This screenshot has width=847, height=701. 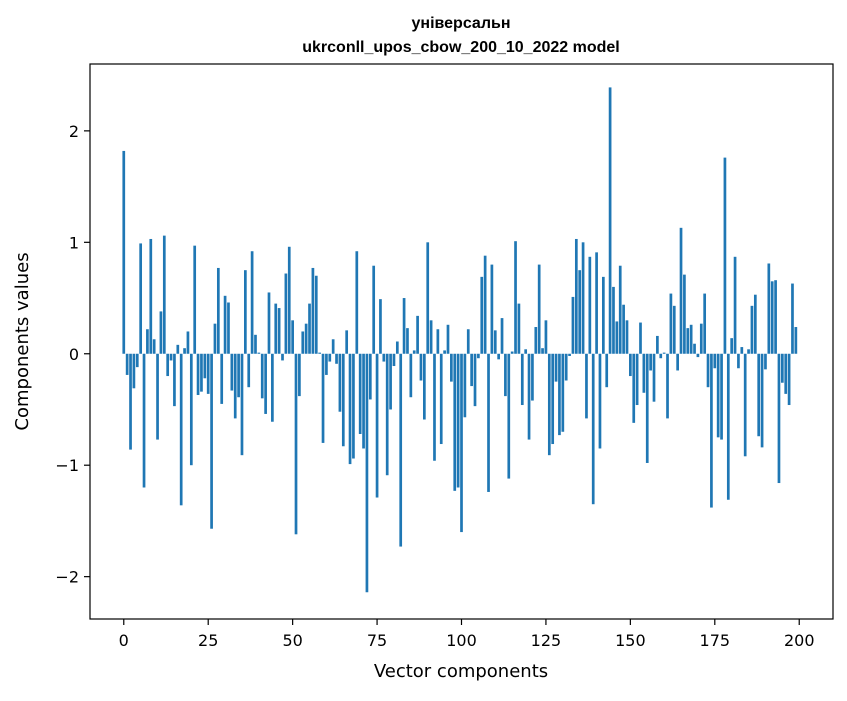 What do you see at coordinates (74, 354) in the screenshot?
I see `y-tick-label: 0` at bounding box center [74, 354].